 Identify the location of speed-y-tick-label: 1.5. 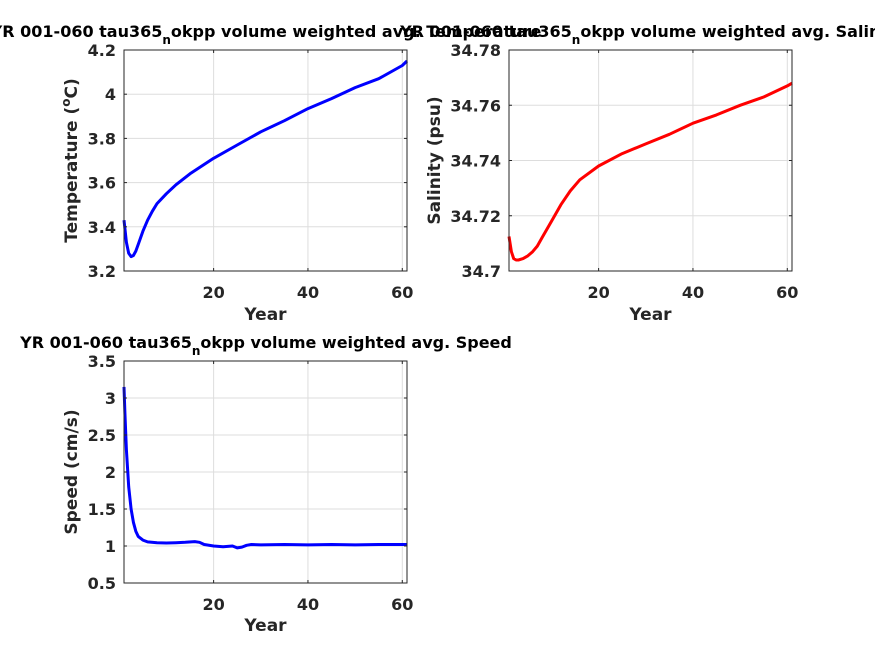
(102, 509).